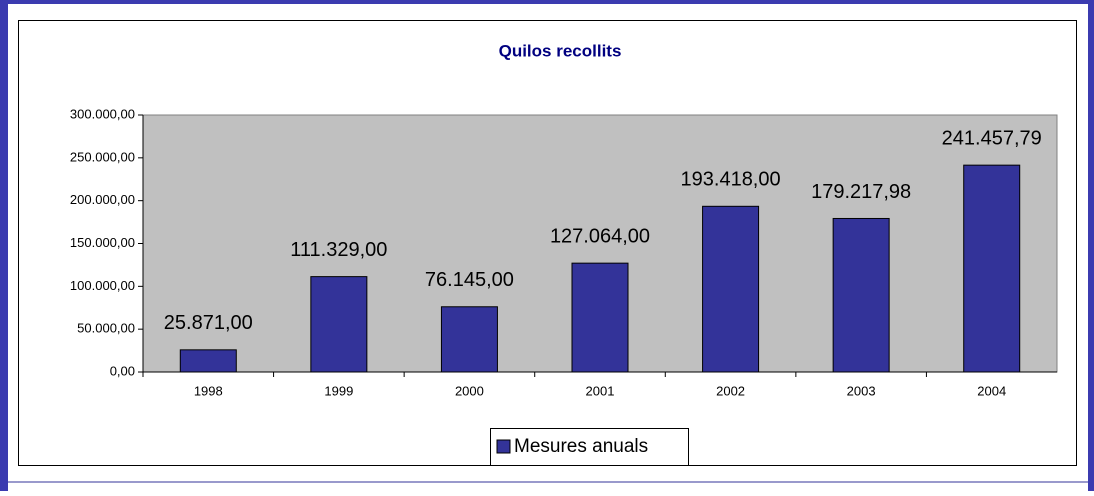  What do you see at coordinates (730, 390) in the screenshot?
I see `x-tick-label: 2002` at bounding box center [730, 390].